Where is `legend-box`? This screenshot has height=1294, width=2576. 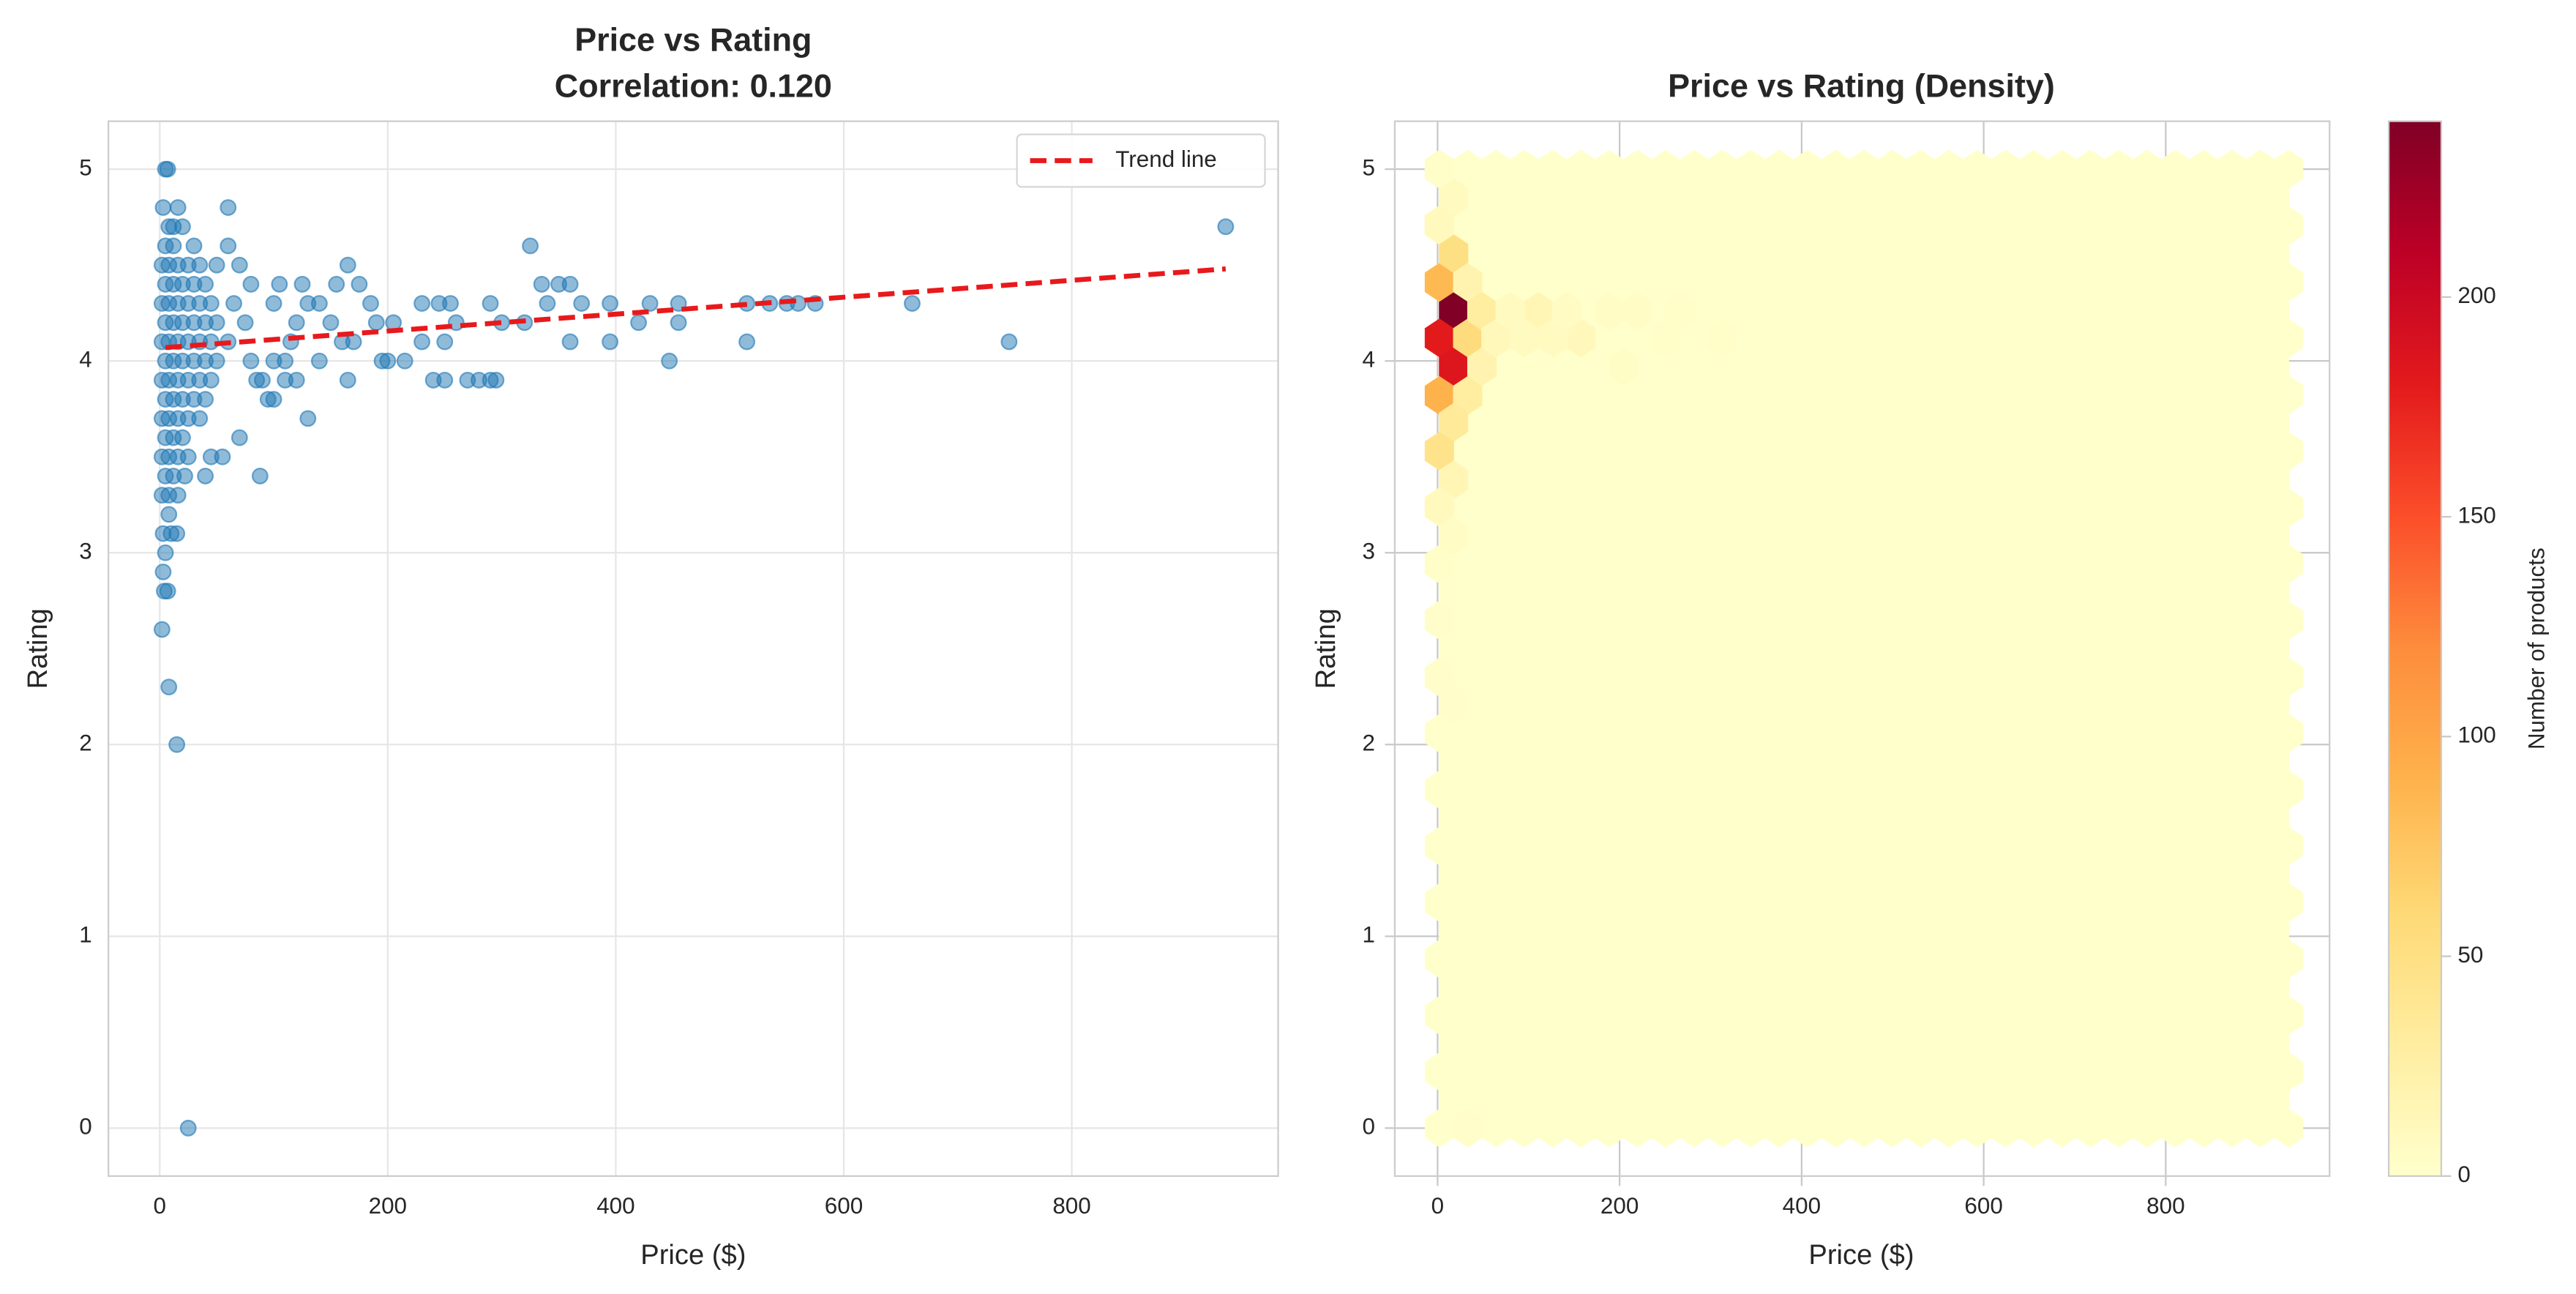
legend-box is located at coordinates (1141, 160).